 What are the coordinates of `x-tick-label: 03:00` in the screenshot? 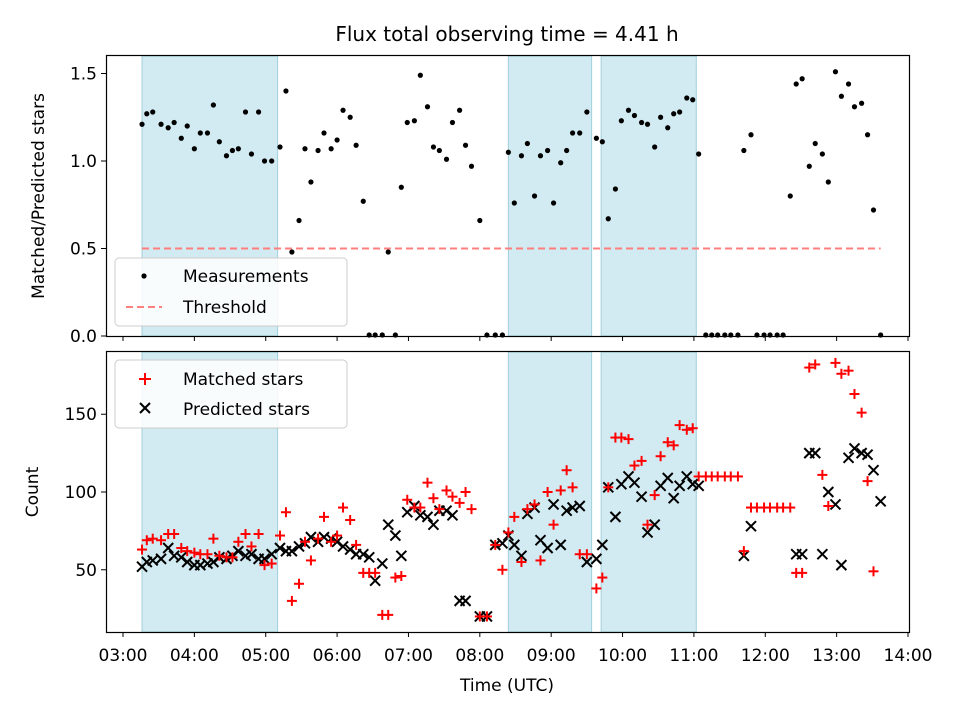 It's located at (123, 656).